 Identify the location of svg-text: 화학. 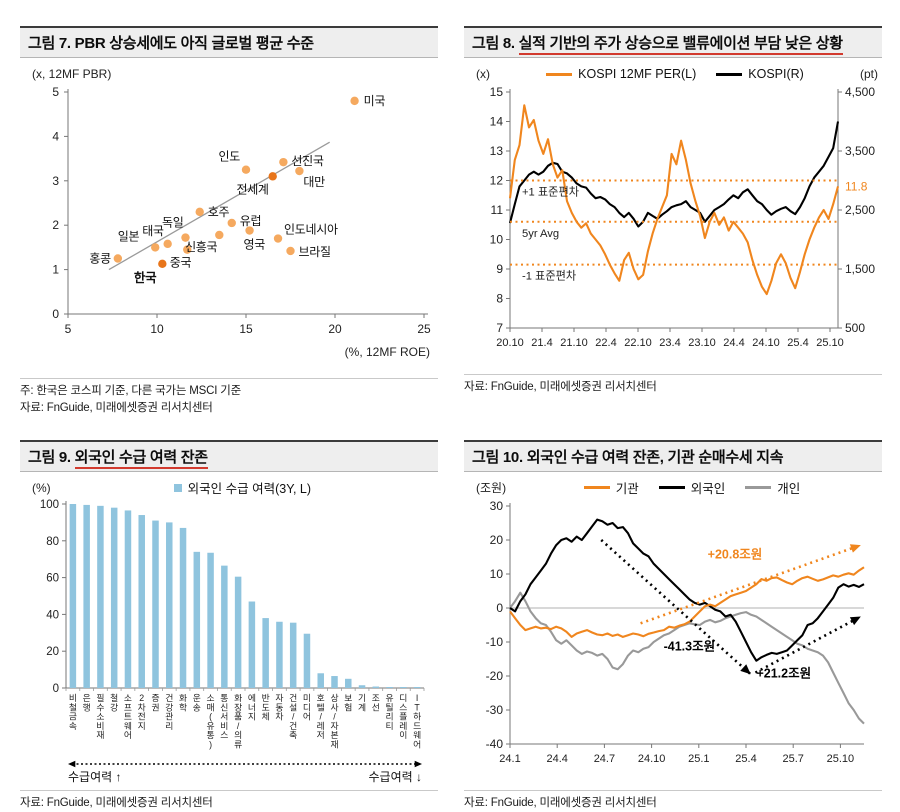
(183, 702).